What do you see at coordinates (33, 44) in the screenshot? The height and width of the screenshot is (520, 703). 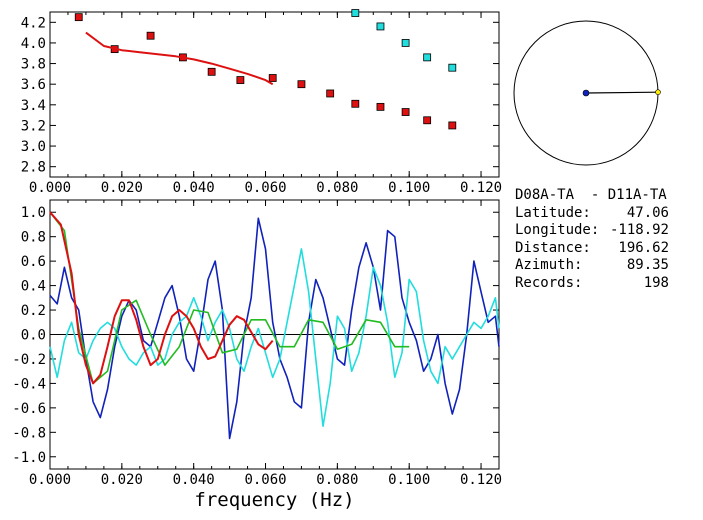 I see `y-tick-label: 4.0` at bounding box center [33, 44].